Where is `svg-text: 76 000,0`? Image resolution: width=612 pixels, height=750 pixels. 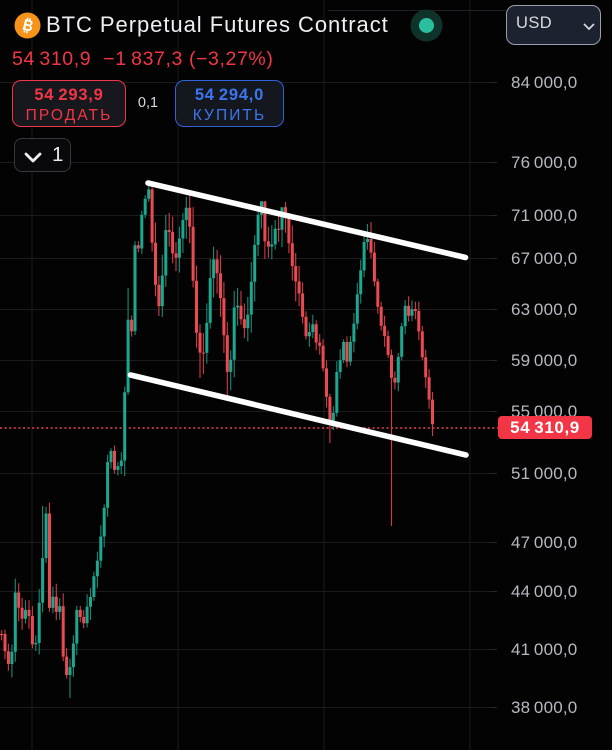
svg-text: 76 000,0 is located at coordinates (544, 162).